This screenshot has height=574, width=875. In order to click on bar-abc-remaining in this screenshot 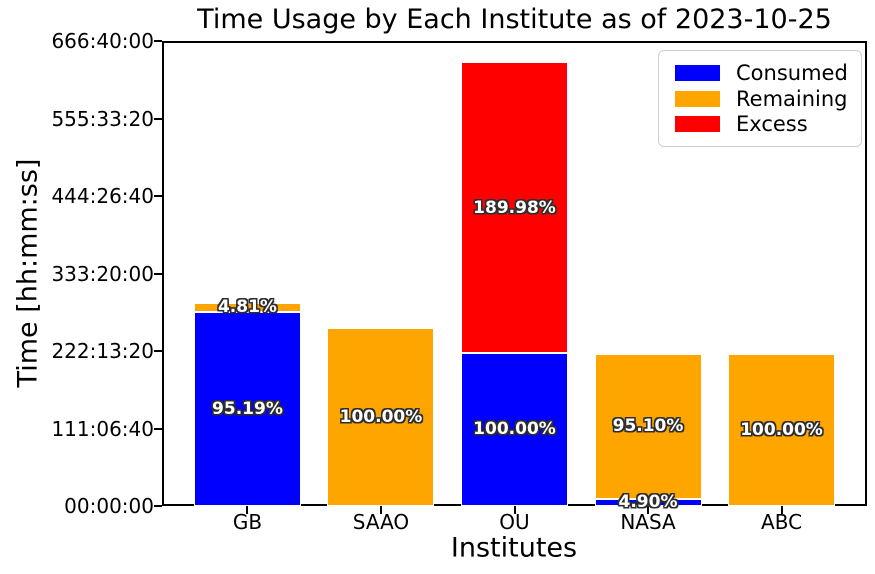, I will do `click(782, 429)`.